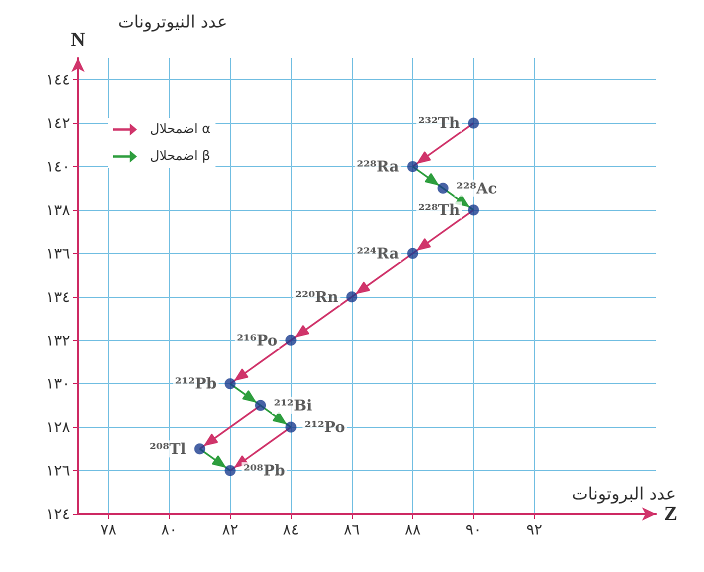 This screenshot has height=572, width=704. Describe the element at coordinates (257, 340) in the screenshot. I see `data-label: ²¹⁶Po` at that location.